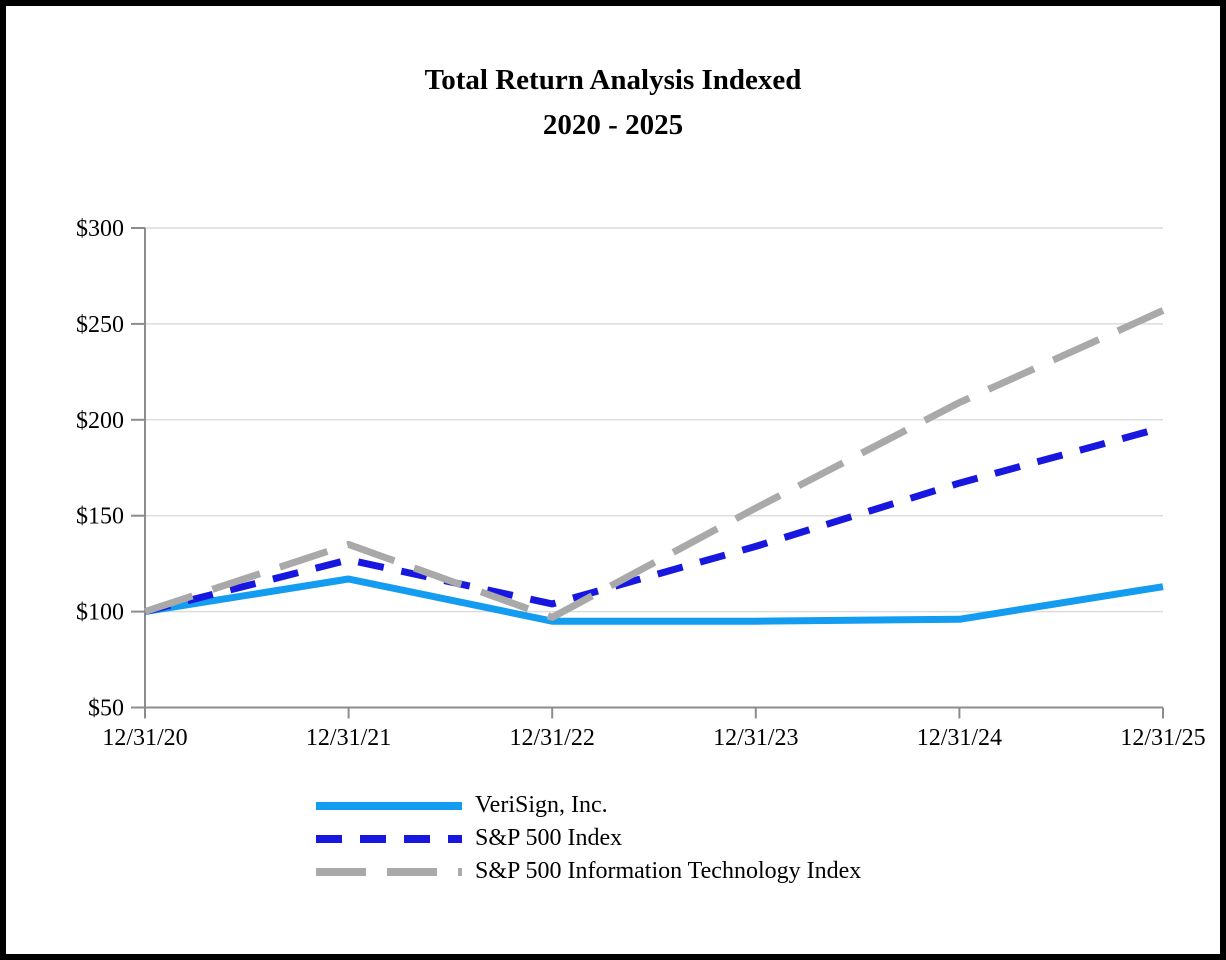 The height and width of the screenshot is (960, 1226). I want to click on x-axis-label: 12/31/21, so click(348, 738).